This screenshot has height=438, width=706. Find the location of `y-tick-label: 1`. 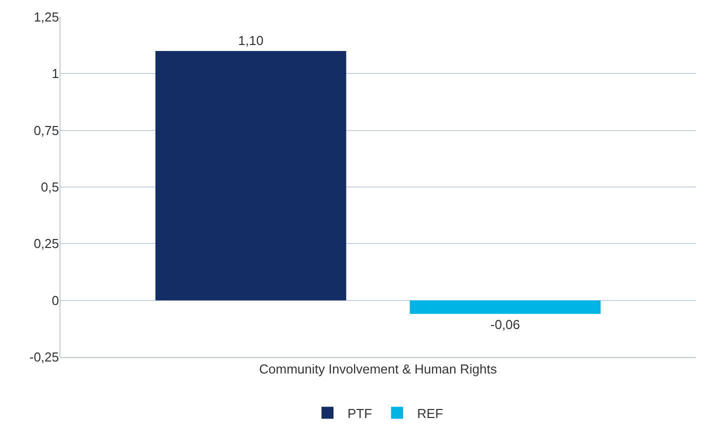

y-tick-label: 1 is located at coordinates (55, 74).